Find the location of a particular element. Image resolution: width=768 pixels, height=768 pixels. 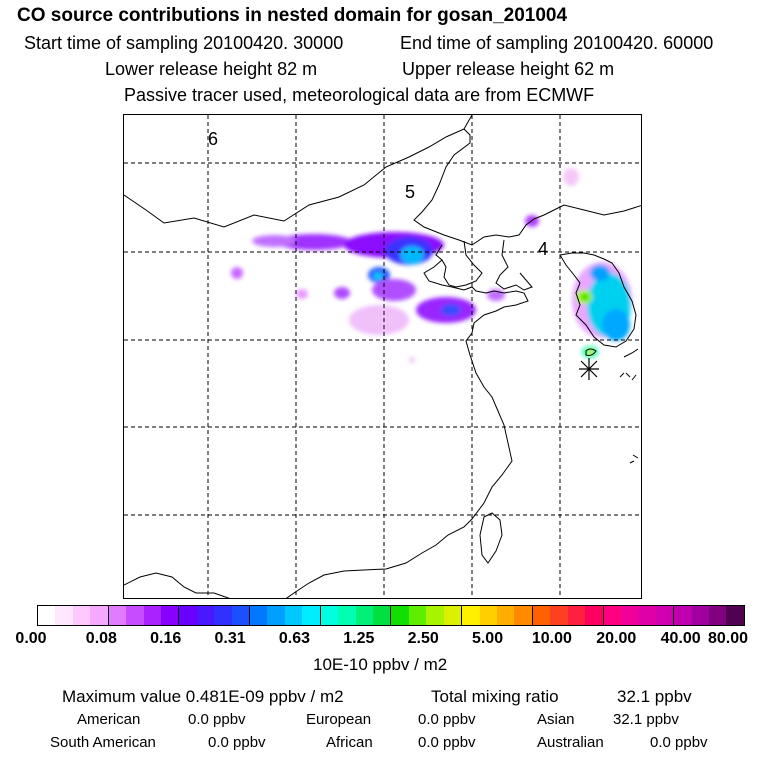

colorbar-tick-label: 0.16 is located at coordinates (166, 638).